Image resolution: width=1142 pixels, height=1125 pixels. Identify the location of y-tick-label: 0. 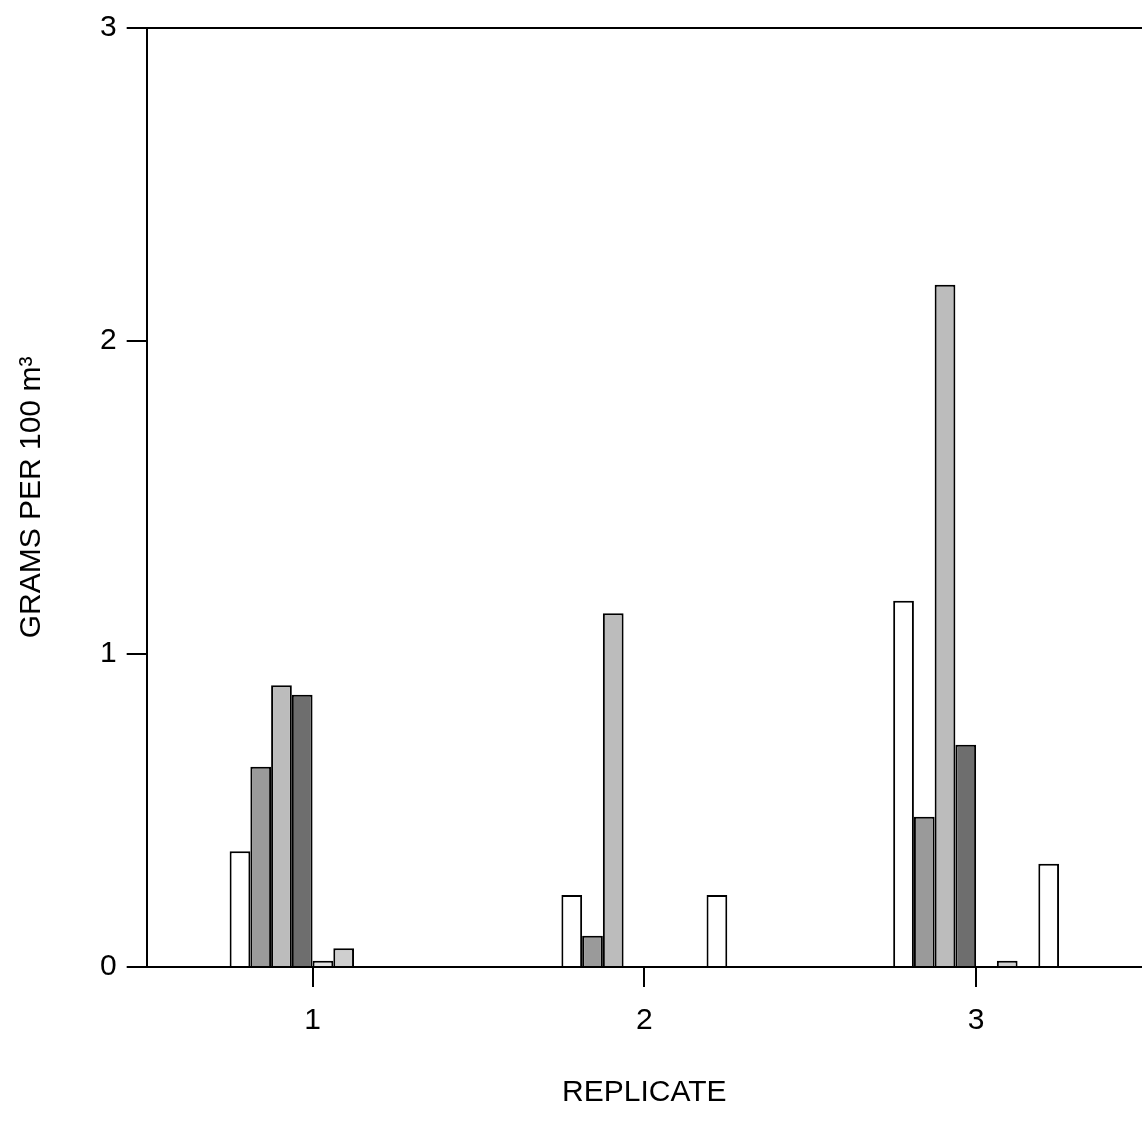
(108, 965).